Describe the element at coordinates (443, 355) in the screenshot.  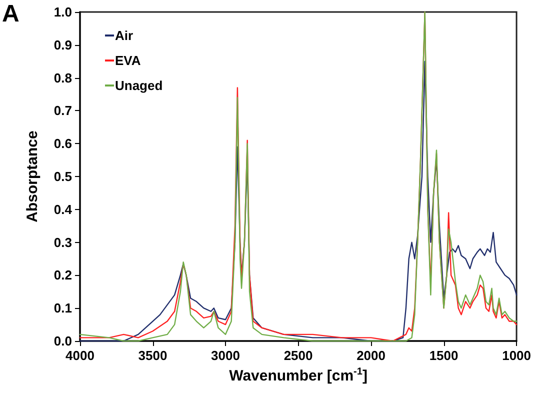
I see `x-tick-label: 1500` at that location.